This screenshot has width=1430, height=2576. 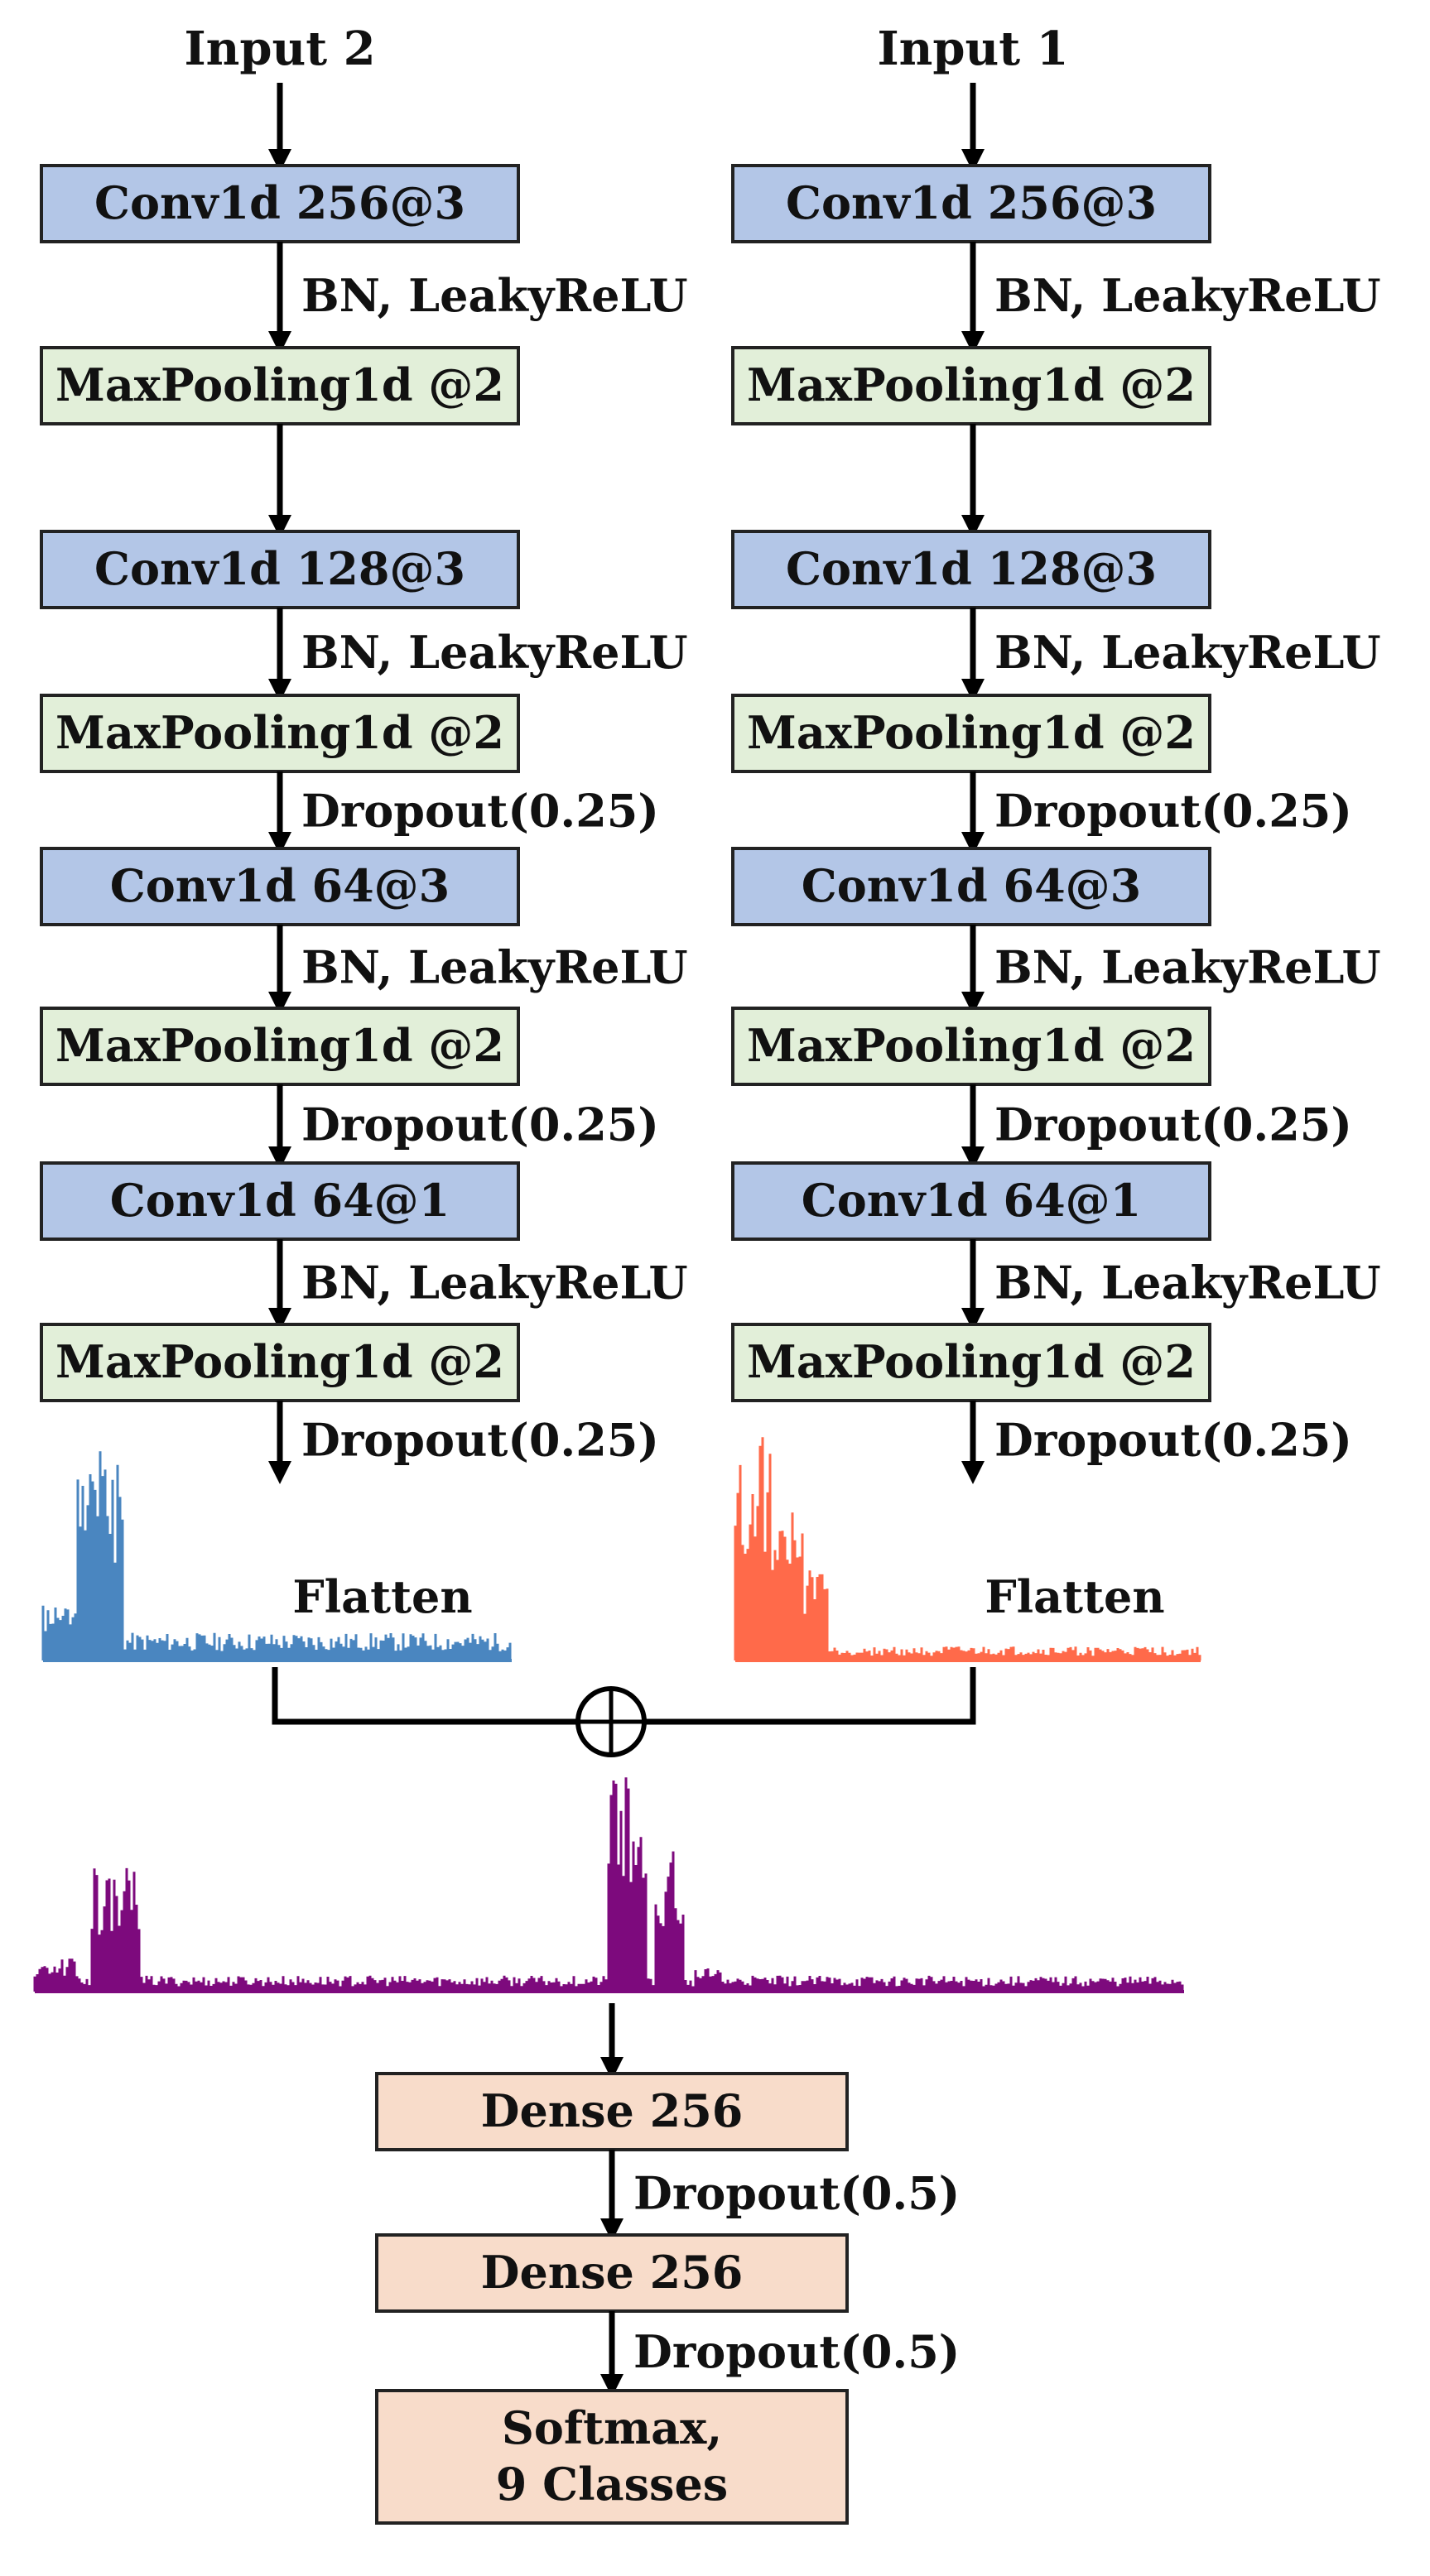 I want to click on op-label-right-5: Dropout(0.25), so click(x=1173, y=1124).